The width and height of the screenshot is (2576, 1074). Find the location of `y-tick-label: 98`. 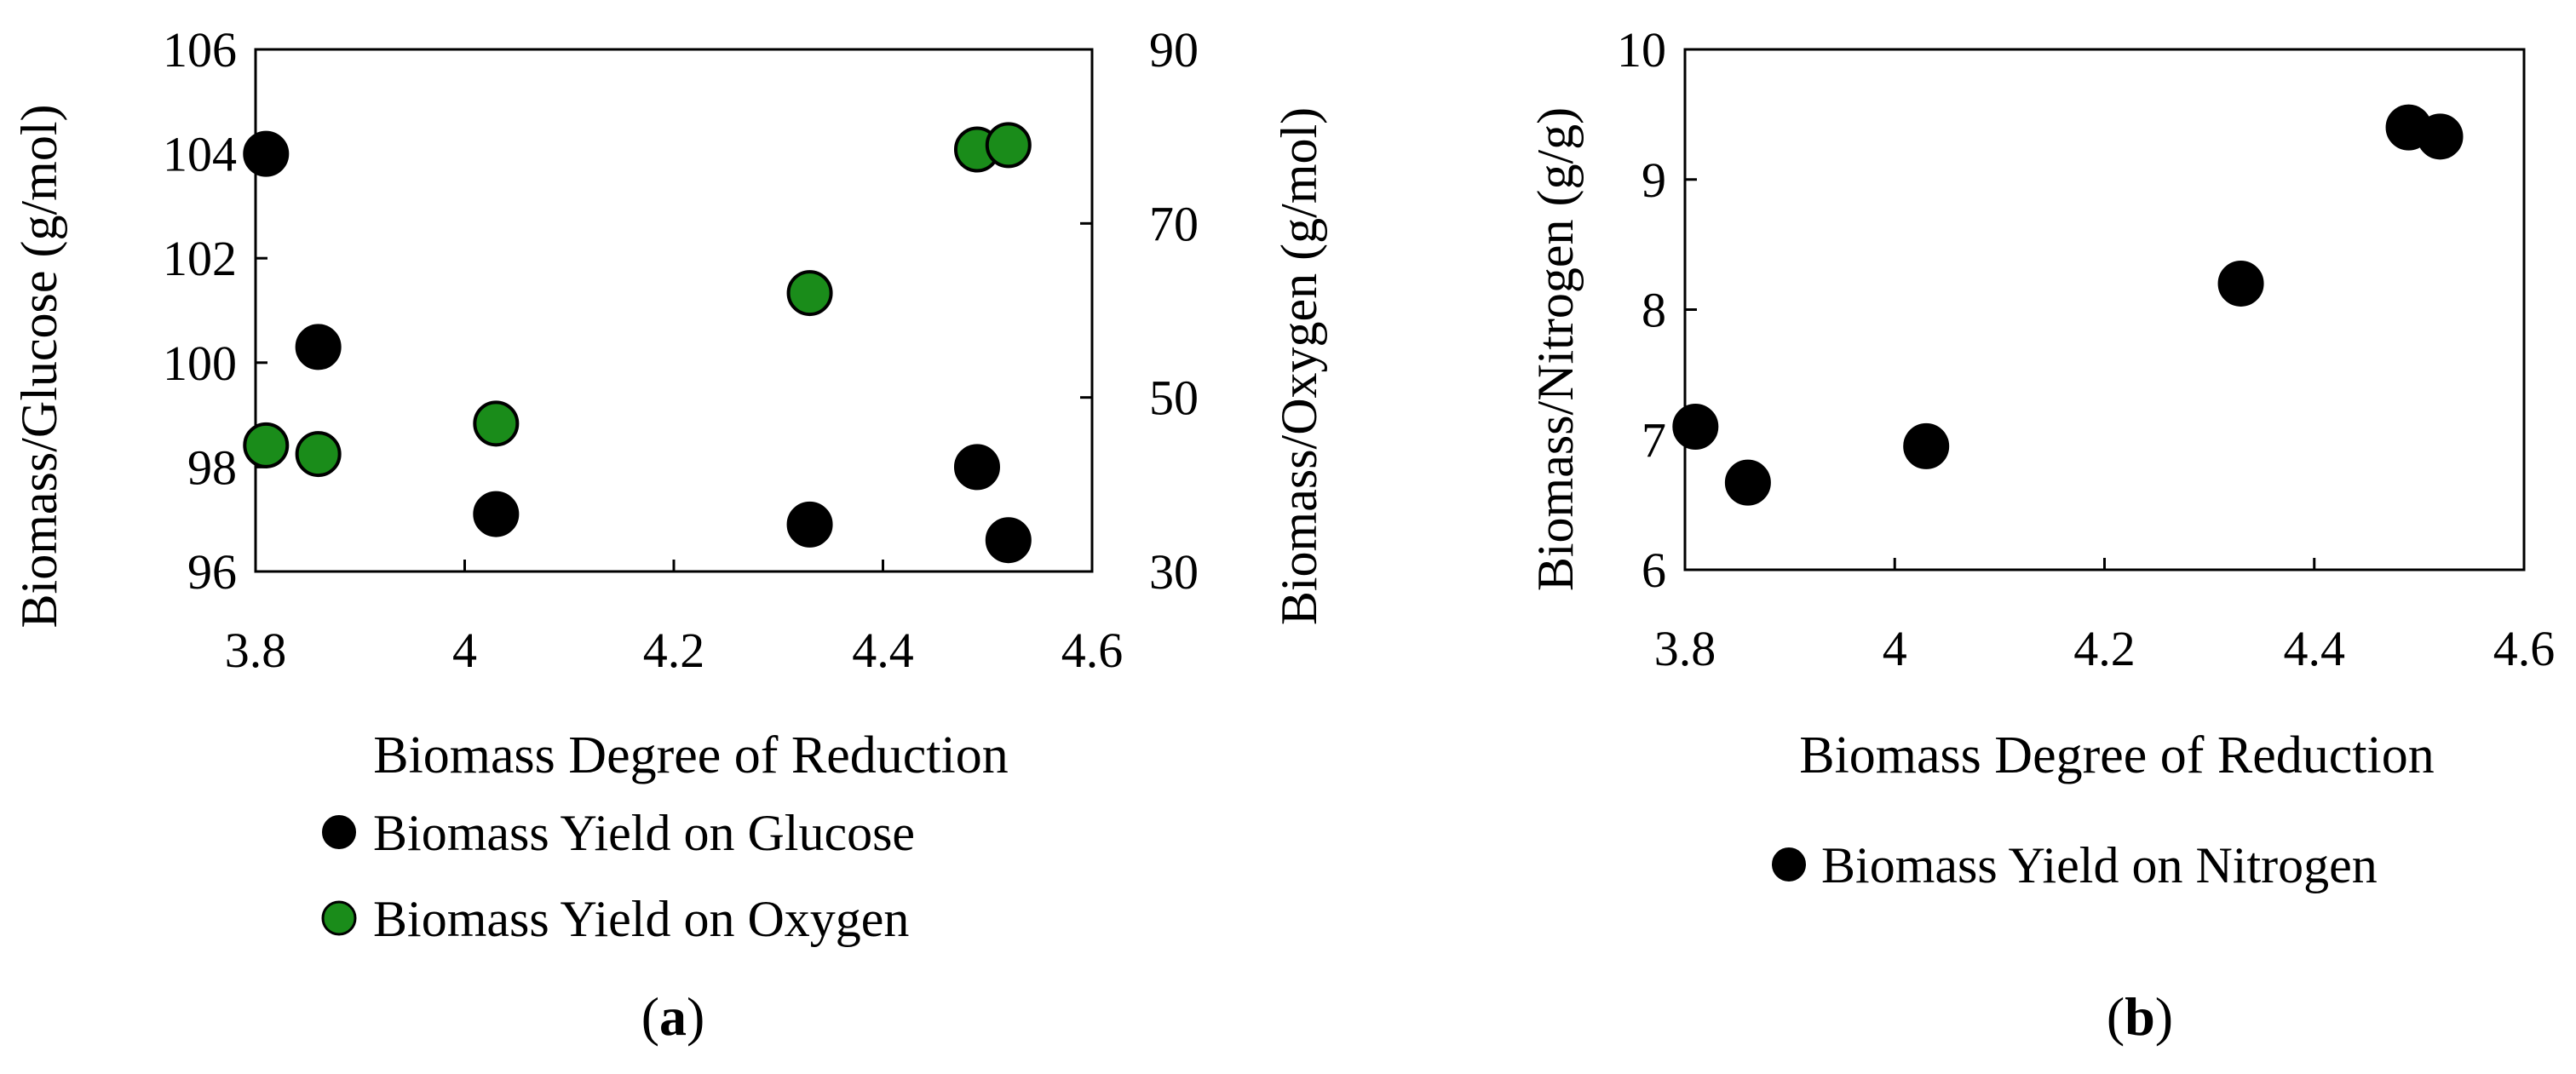

y-tick-label: 98 is located at coordinates (212, 467).